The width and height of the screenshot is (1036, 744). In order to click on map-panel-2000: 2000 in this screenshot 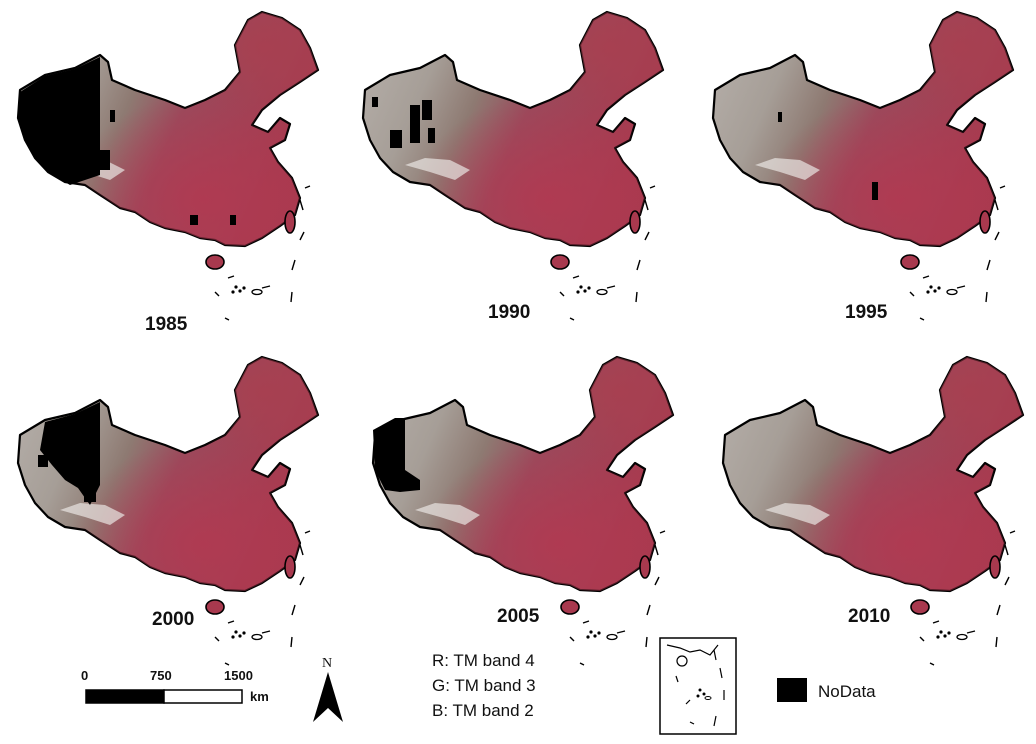, I will do `click(168, 511)`.